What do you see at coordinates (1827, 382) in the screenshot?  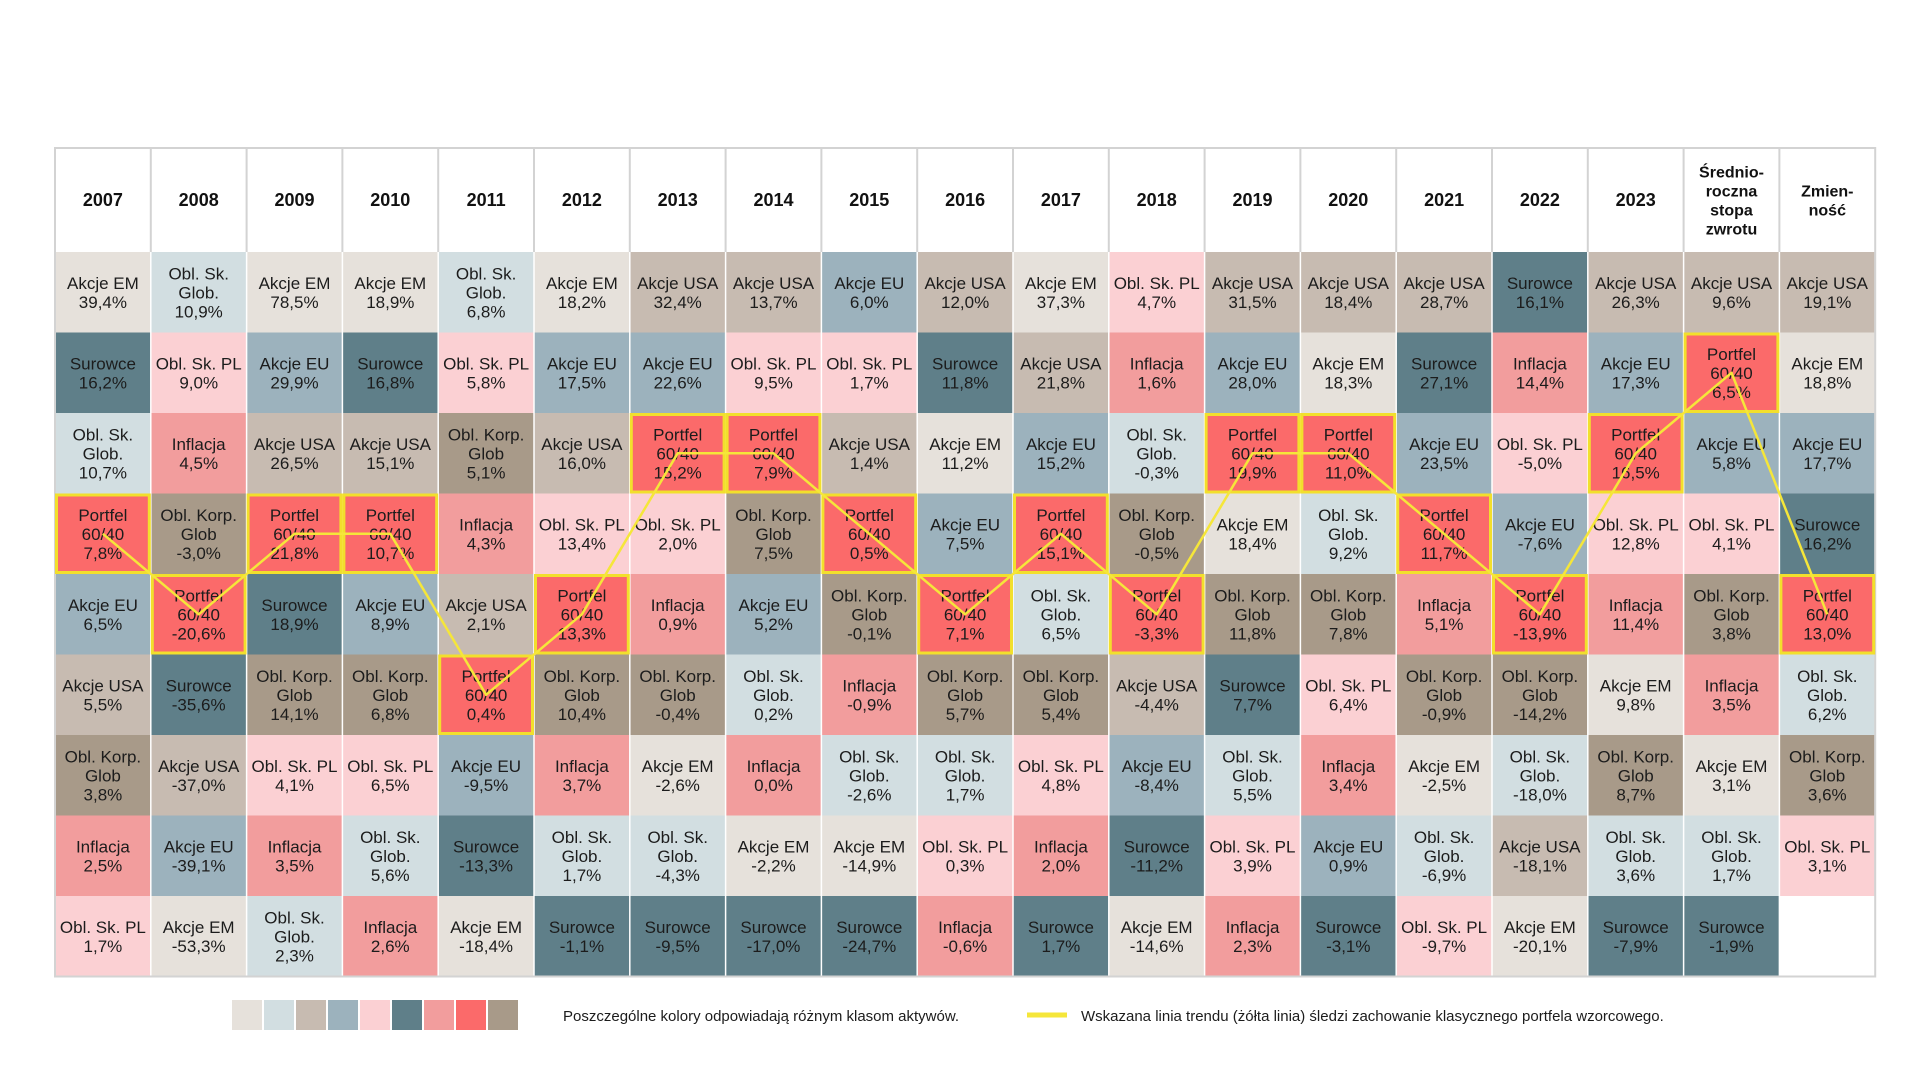 I see `cell-value: 18,8%` at bounding box center [1827, 382].